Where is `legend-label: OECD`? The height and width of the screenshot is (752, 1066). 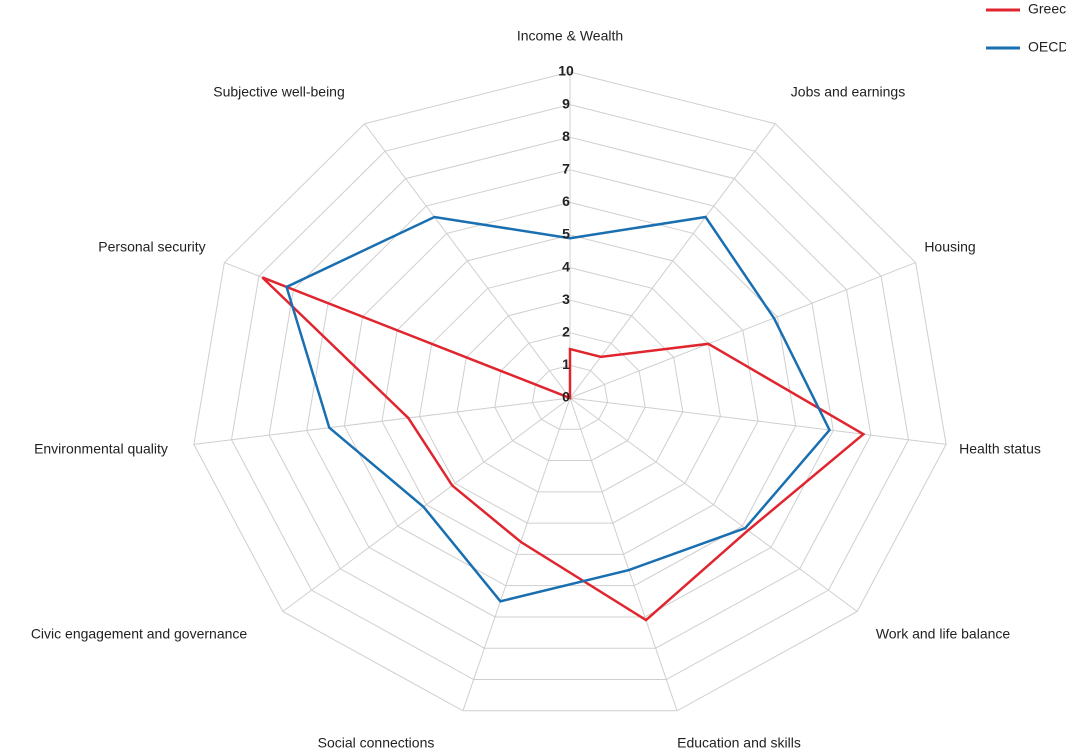
legend-label: OECD is located at coordinates (1047, 47).